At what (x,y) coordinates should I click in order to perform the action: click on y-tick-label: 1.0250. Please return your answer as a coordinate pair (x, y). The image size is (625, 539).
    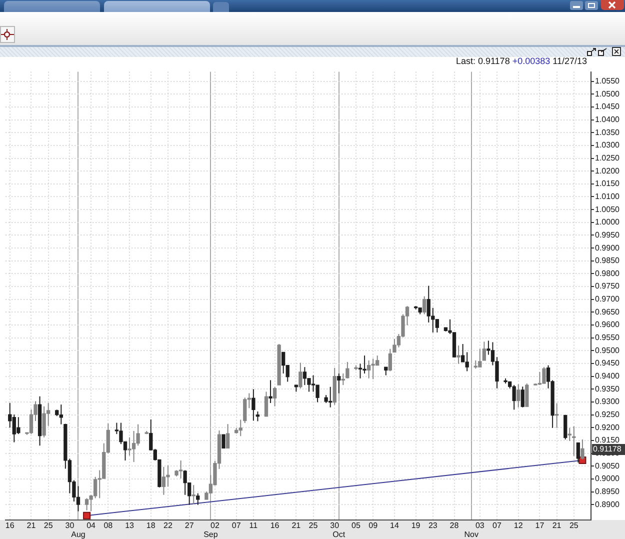
    Looking at the image, I should click on (607, 157).